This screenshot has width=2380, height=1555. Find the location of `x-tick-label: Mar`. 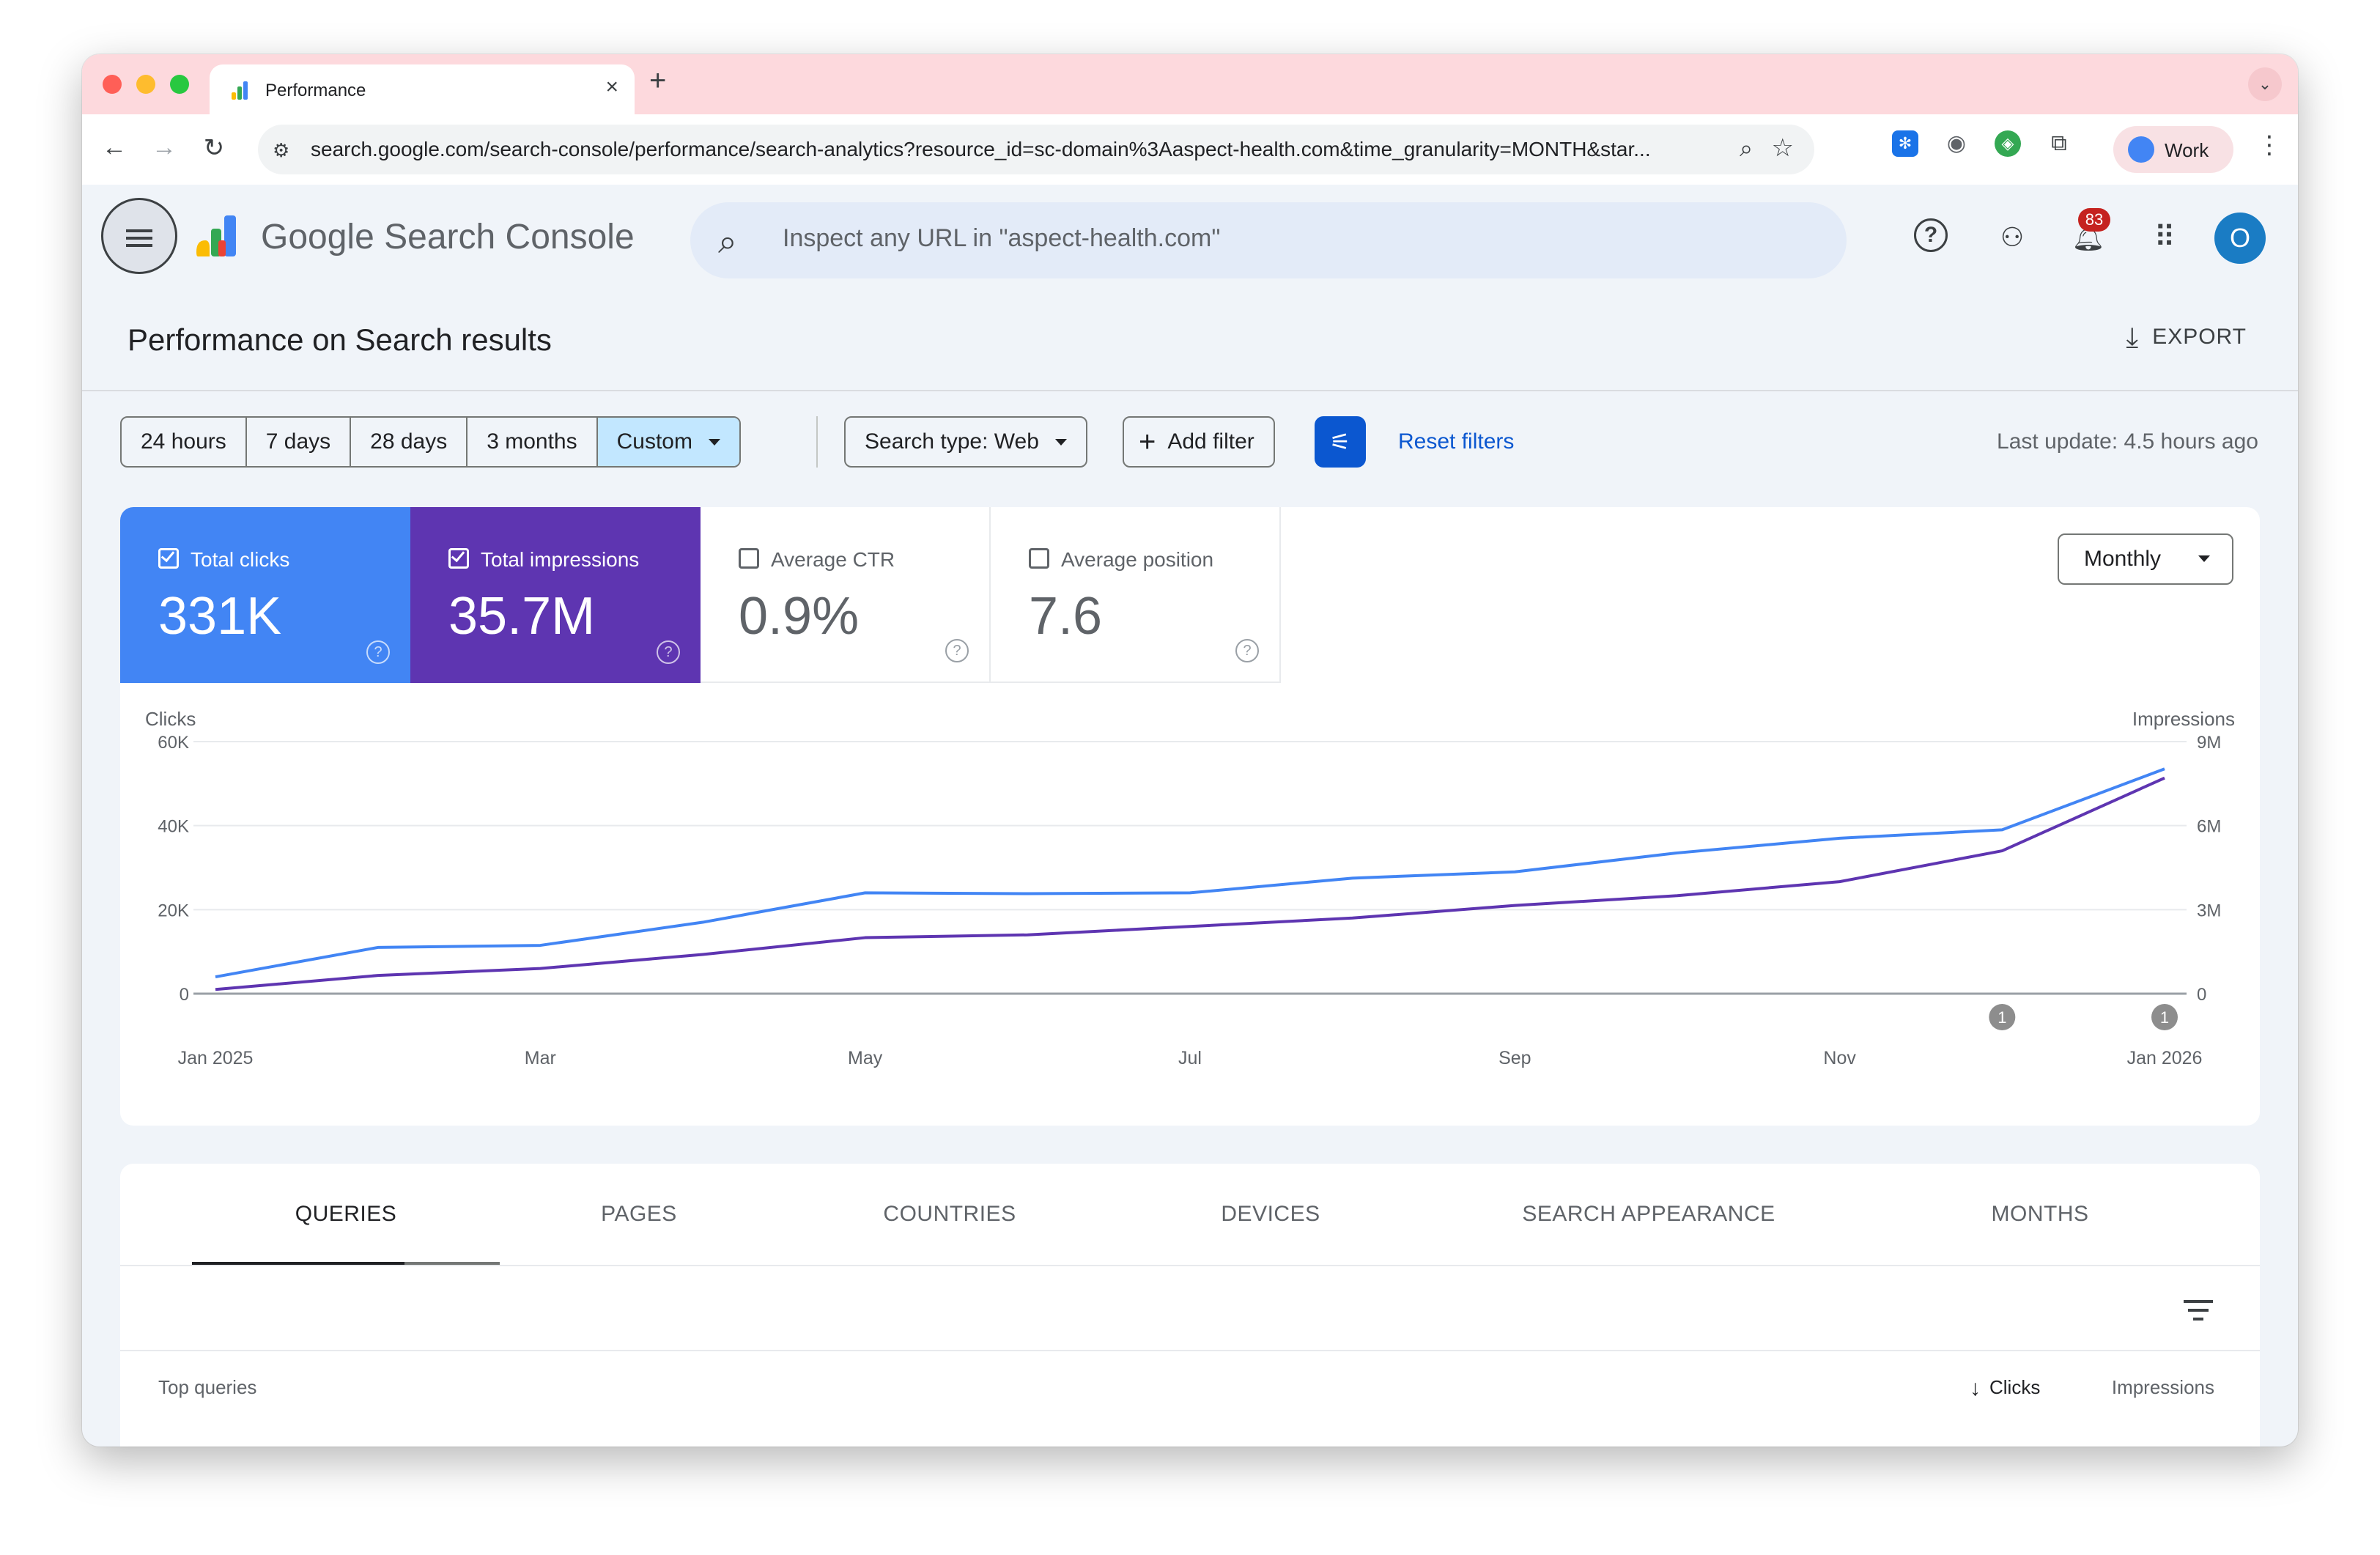

x-tick-label: Mar is located at coordinates (540, 1058).